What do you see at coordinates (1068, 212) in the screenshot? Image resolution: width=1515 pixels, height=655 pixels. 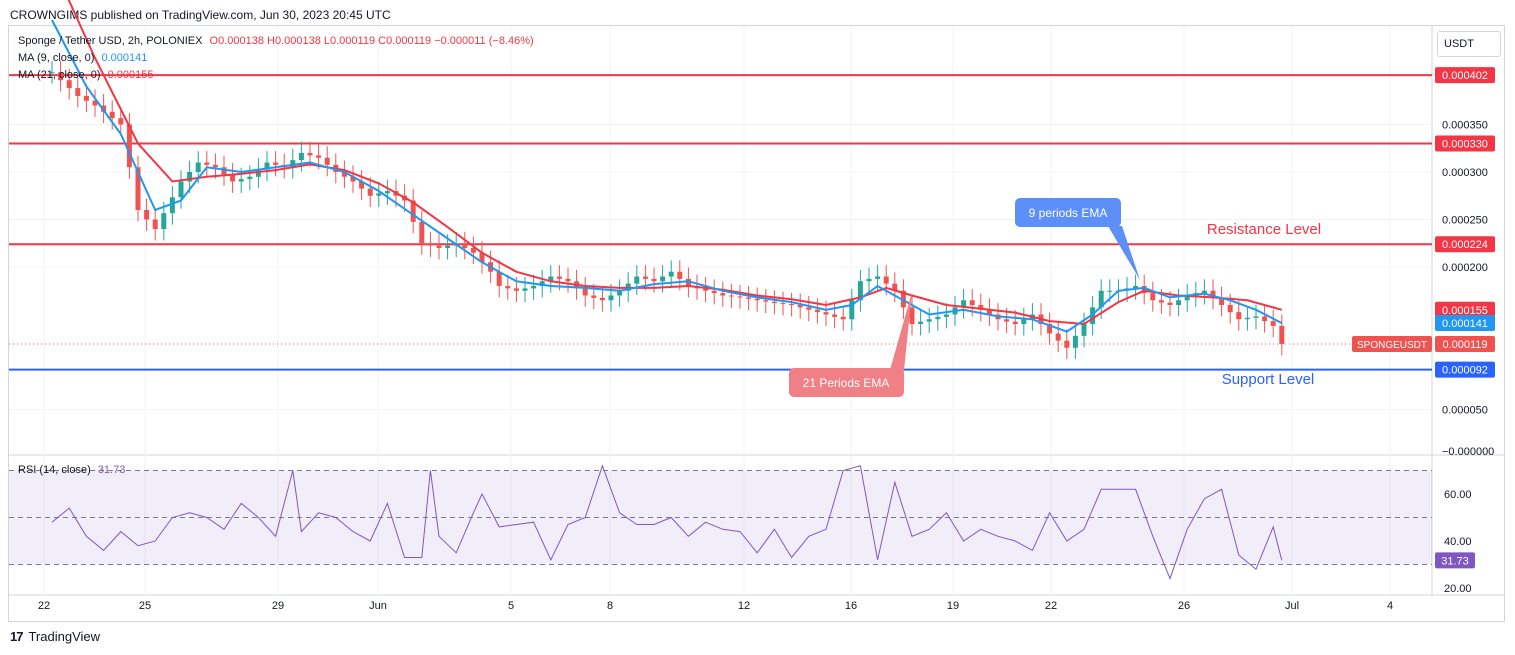 I see `ema9-callout-box` at bounding box center [1068, 212].